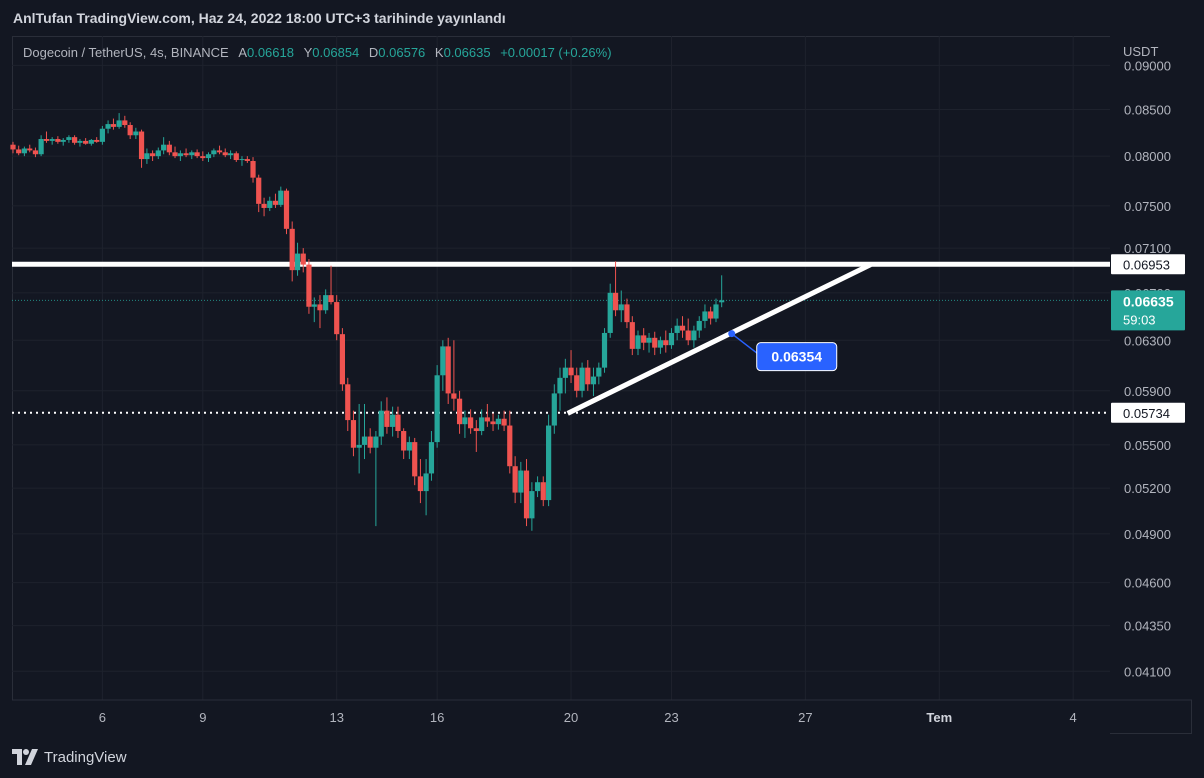  What do you see at coordinates (571, 717) in the screenshot?
I see `time-tick: 20` at bounding box center [571, 717].